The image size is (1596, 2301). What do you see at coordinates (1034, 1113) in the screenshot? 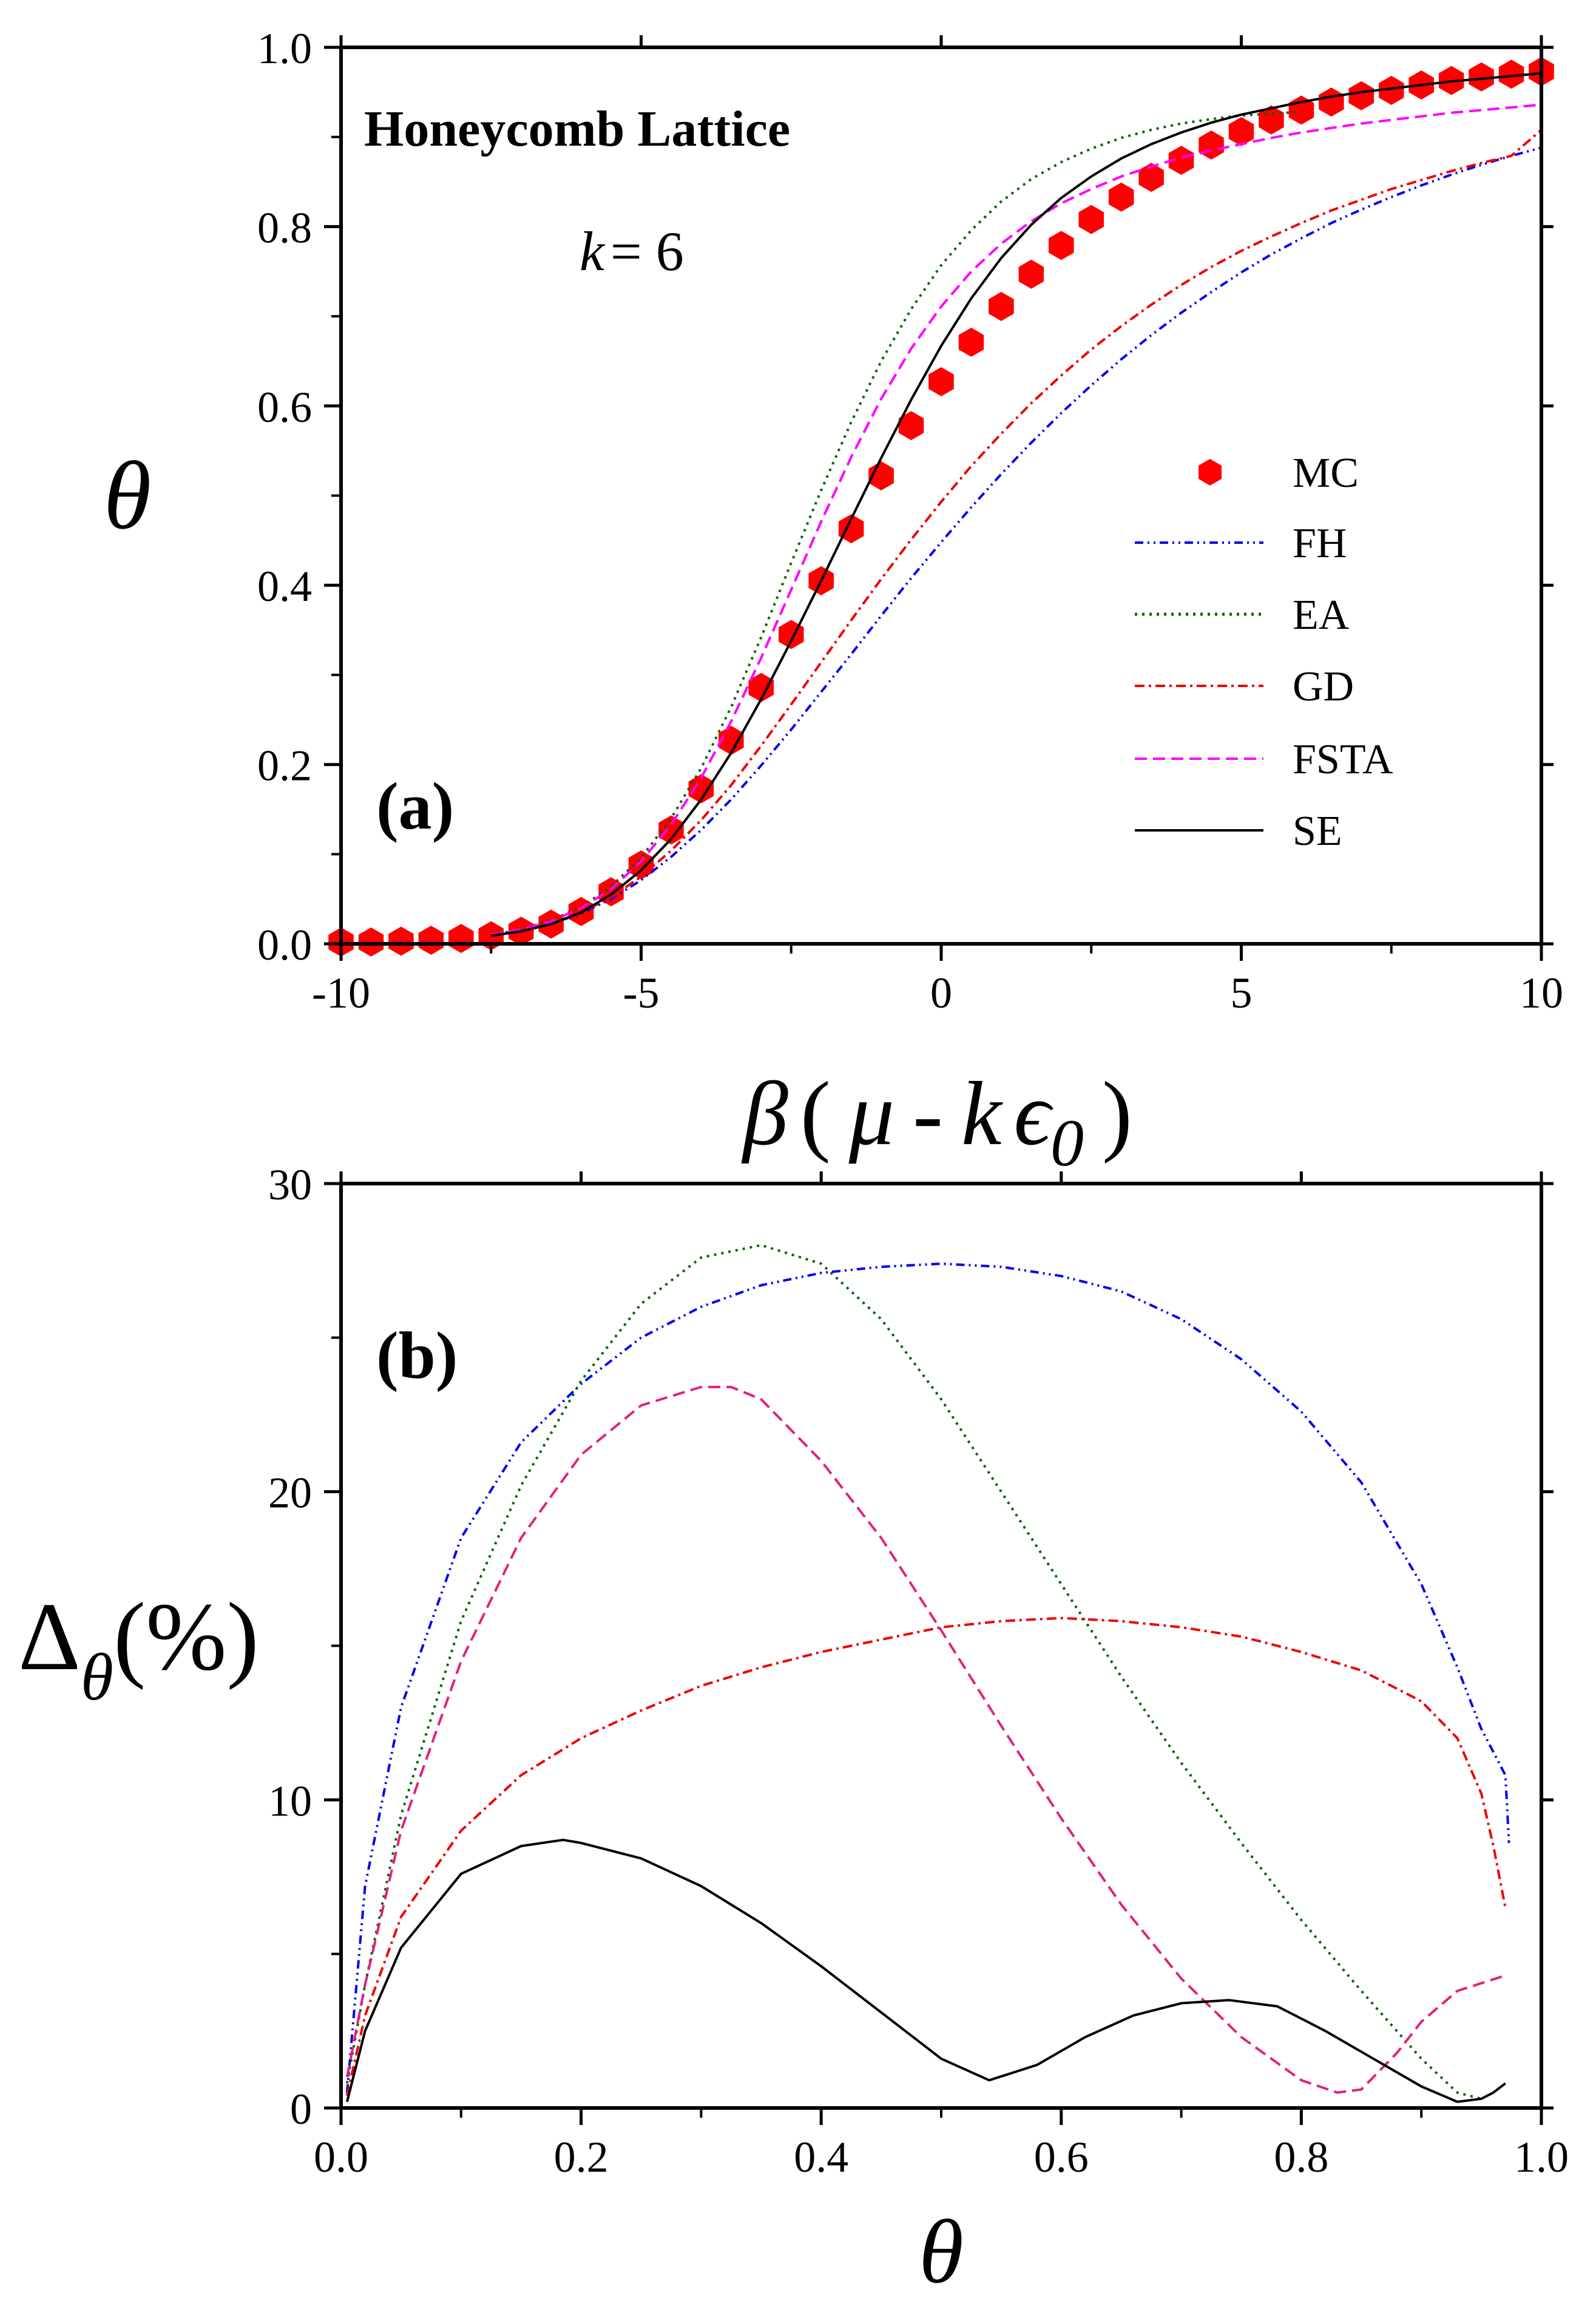
I see `x-title-epsilon: ϵ` at bounding box center [1034, 1113].